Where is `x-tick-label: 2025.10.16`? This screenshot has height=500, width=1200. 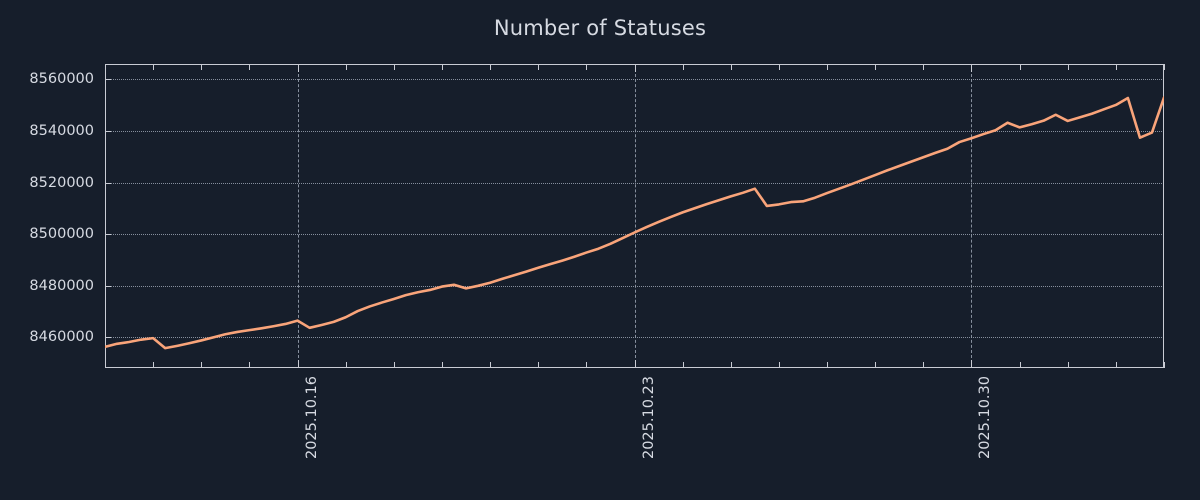 x-tick-label: 2025.10.16 is located at coordinates (311, 418).